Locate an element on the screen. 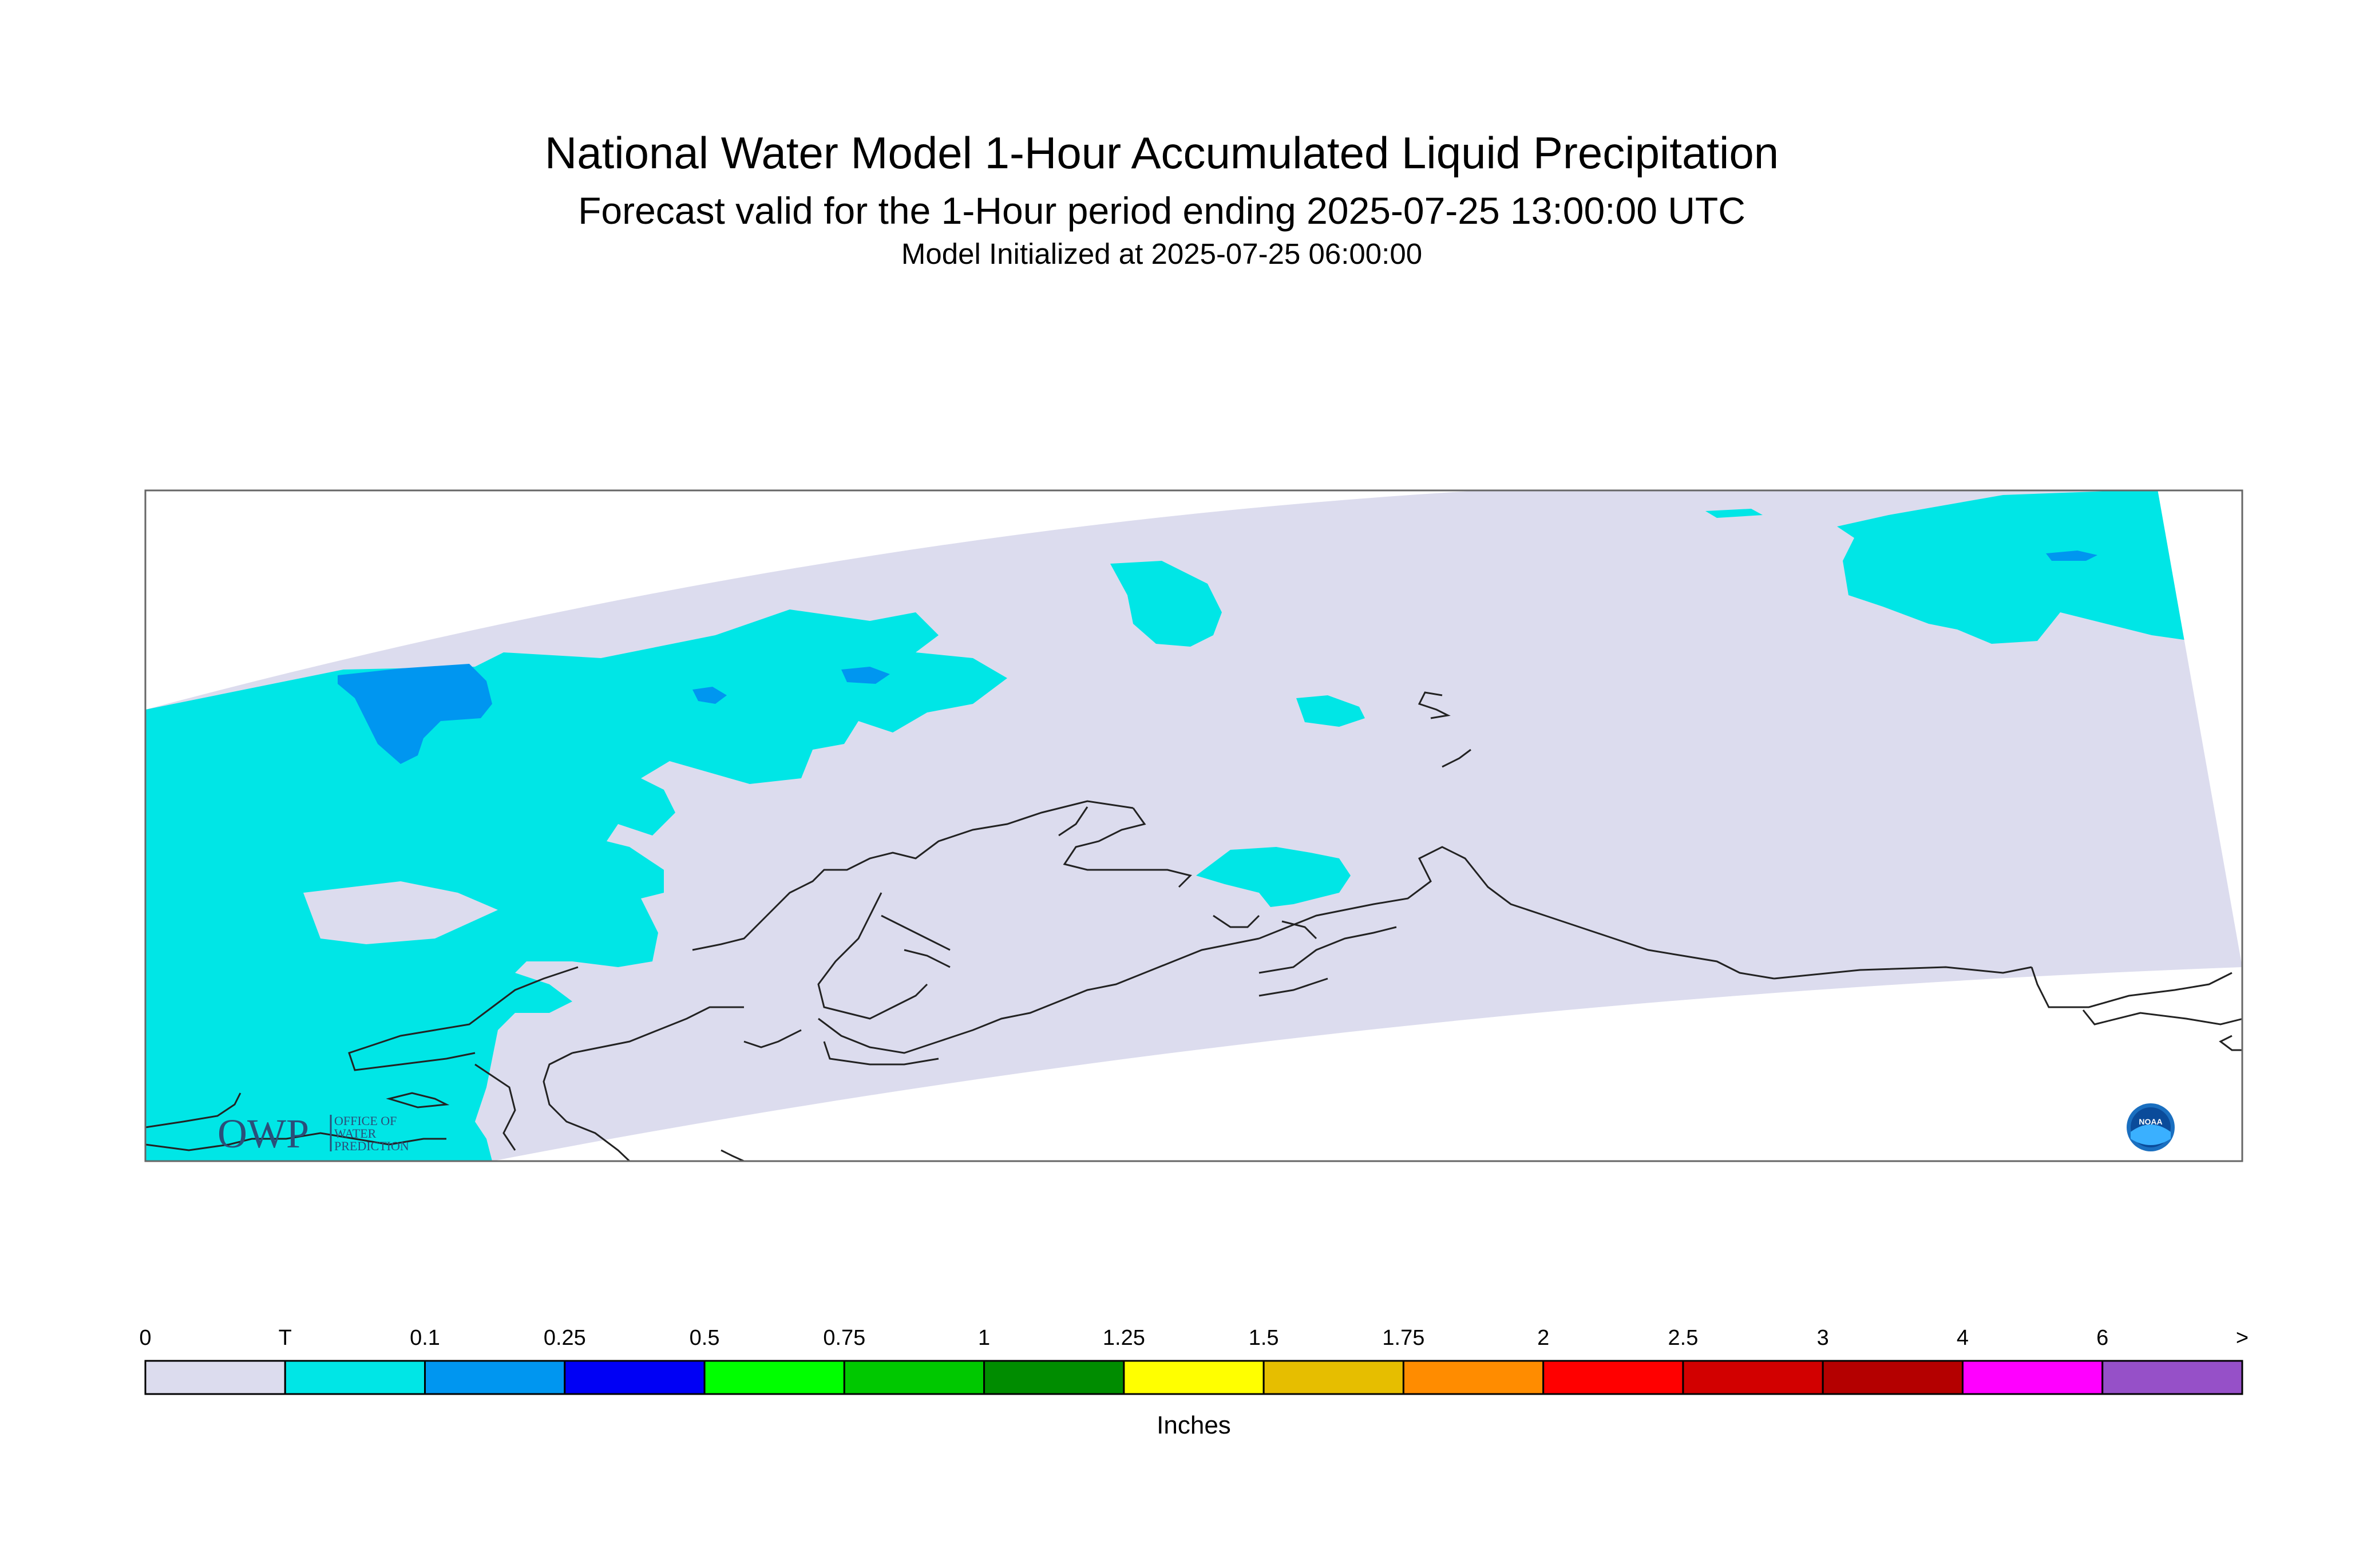  legend-tick-label: 0 is located at coordinates (145, 1338).